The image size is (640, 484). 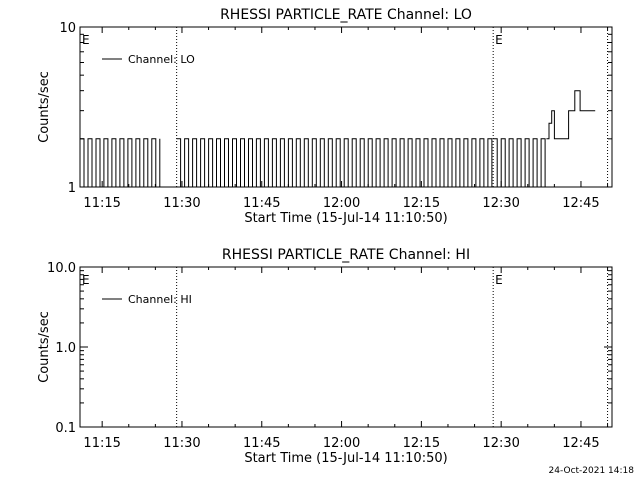 I want to click on y-tick-label: 0.1, so click(x=65, y=428).